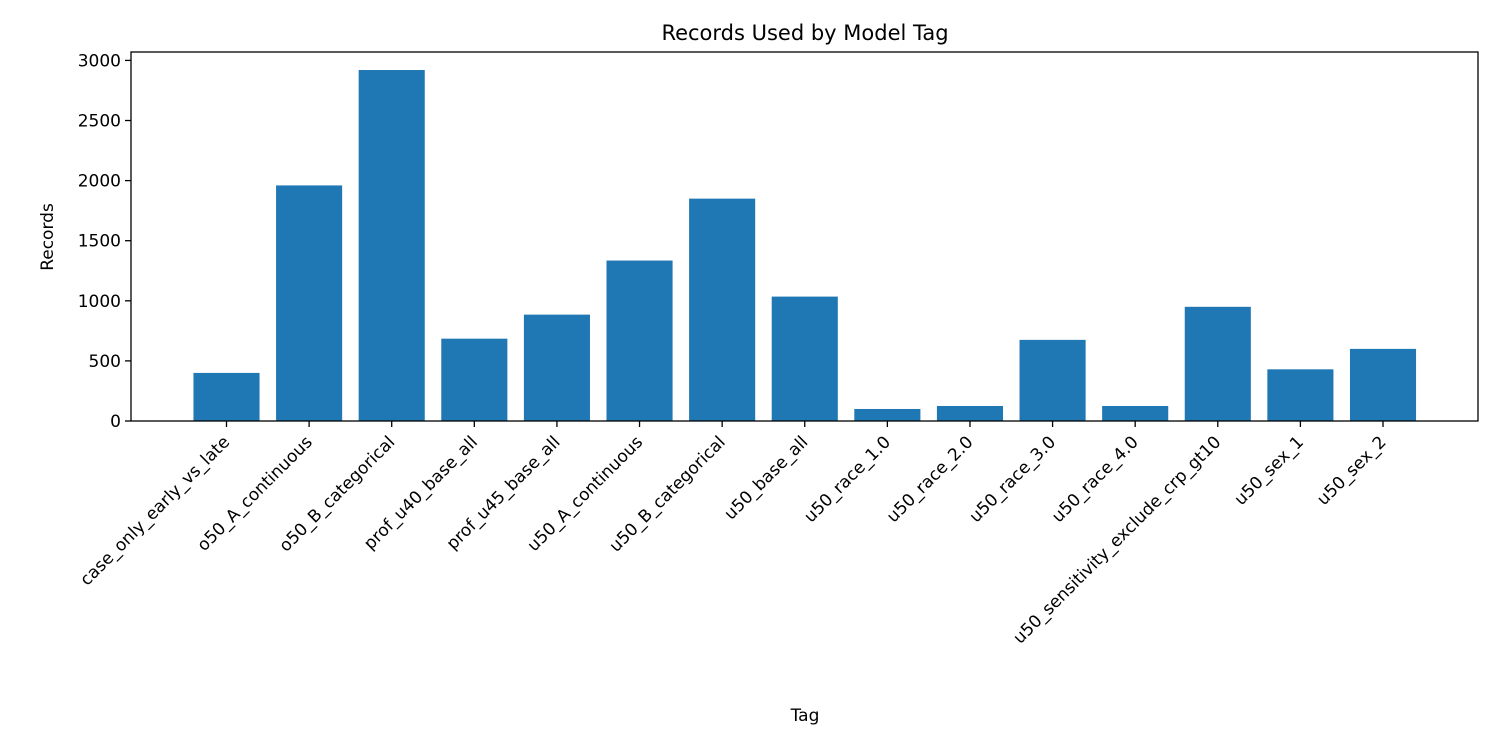 The width and height of the screenshot is (1500, 750). Describe the element at coordinates (805, 716) in the screenshot. I see `x-axis-label: Tag` at that location.